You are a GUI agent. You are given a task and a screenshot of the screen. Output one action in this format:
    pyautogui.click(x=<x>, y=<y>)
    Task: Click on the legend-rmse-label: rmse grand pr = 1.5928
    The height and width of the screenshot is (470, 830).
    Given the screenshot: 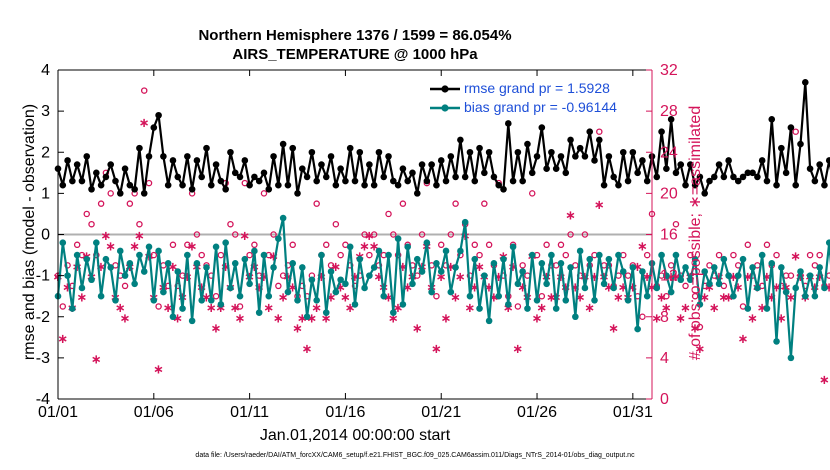 What is the action you would take?
    pyautogui.click(x=537, y=88)
    